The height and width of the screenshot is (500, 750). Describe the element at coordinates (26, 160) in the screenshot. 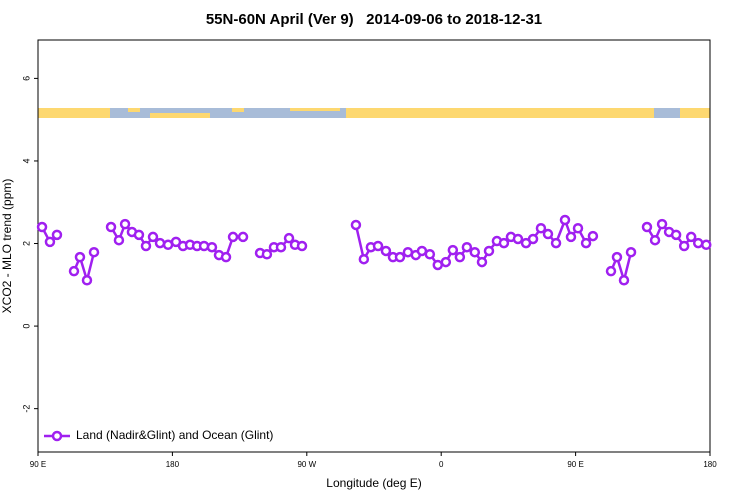

I see `y-tick-label: 4` at that location.